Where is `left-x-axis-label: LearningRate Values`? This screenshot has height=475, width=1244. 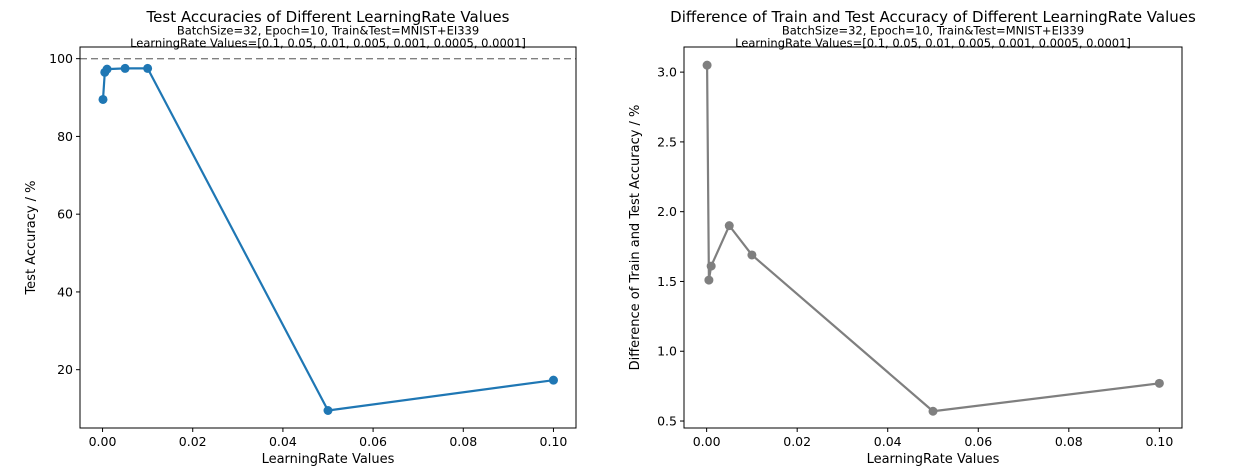 left-x-axis-label: LearningRate Values is located at coordinates (328, 459).